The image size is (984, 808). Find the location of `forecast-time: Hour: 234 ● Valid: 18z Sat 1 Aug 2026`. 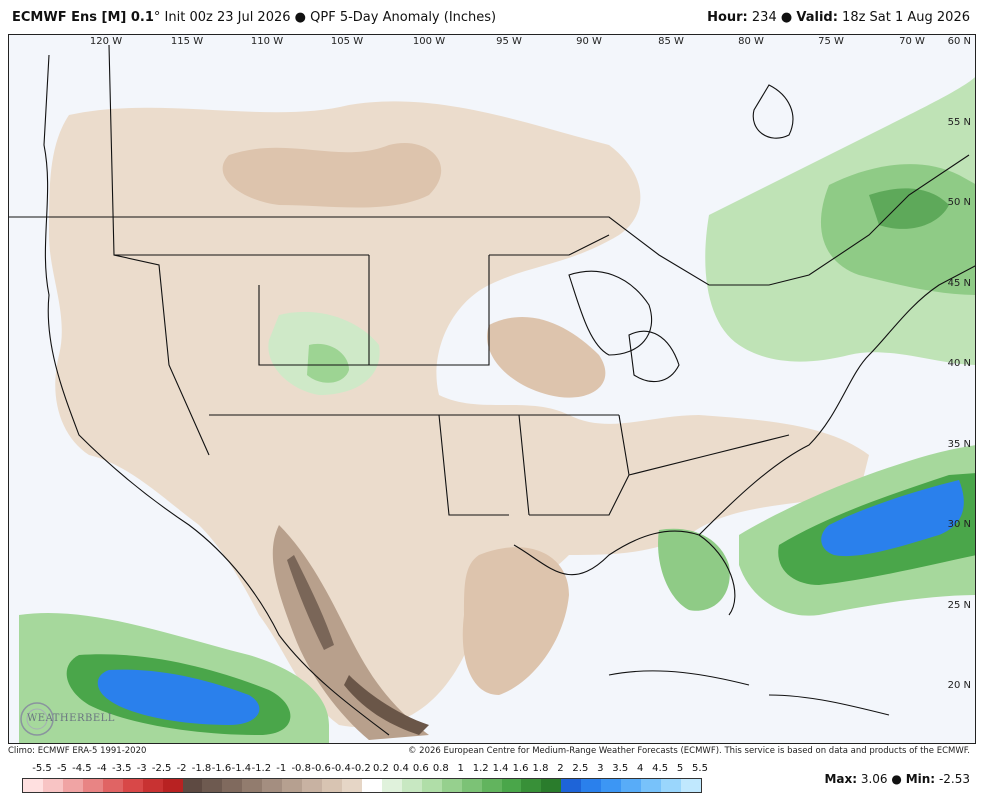

forecast-time: Hour: 234 ● Valid: 18z Sat 1 Aug 2026 is located at coordinates (838, 17).